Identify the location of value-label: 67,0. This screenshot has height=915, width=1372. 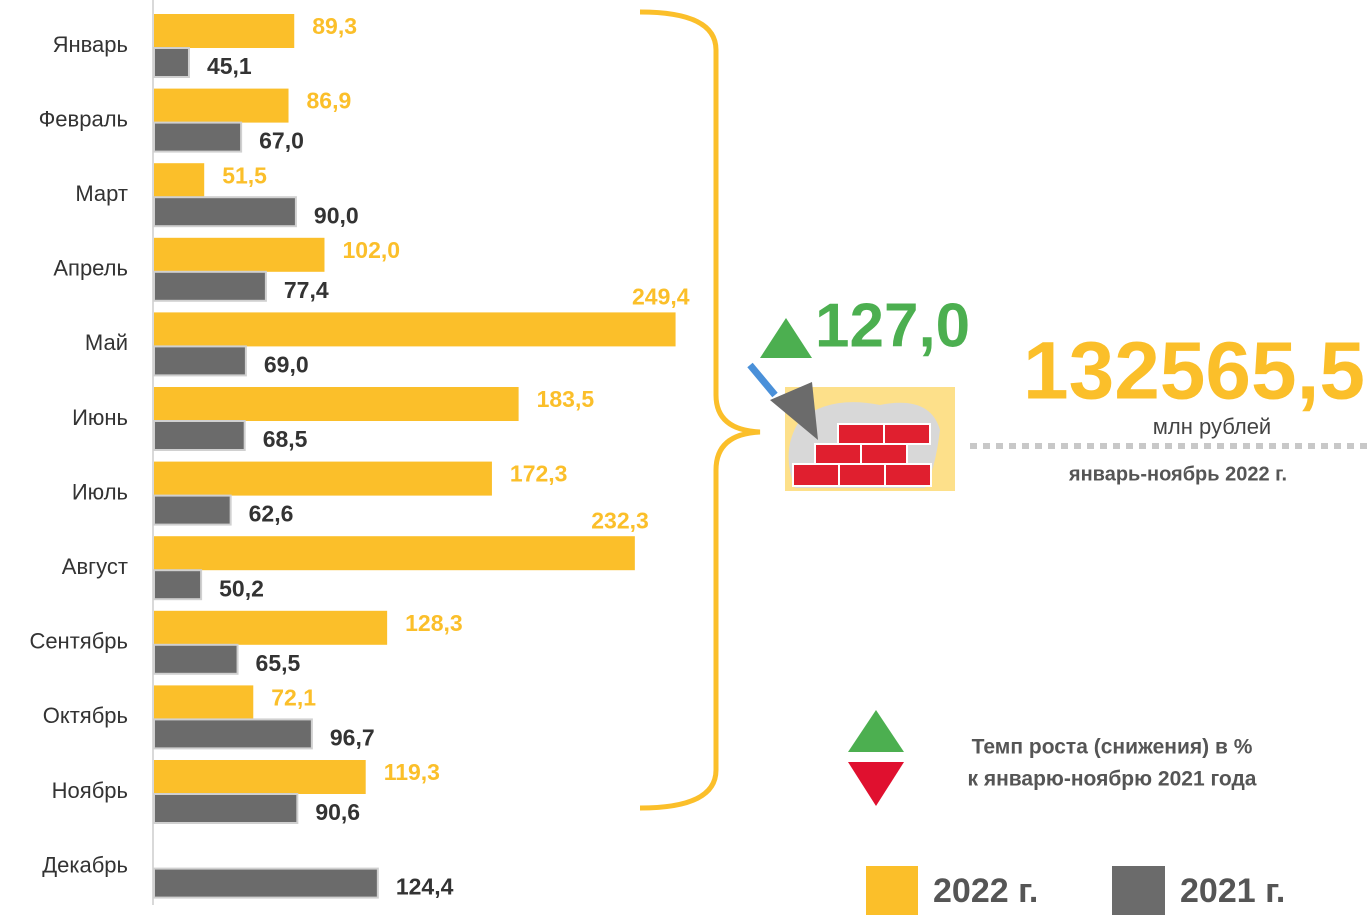
(281, 141).